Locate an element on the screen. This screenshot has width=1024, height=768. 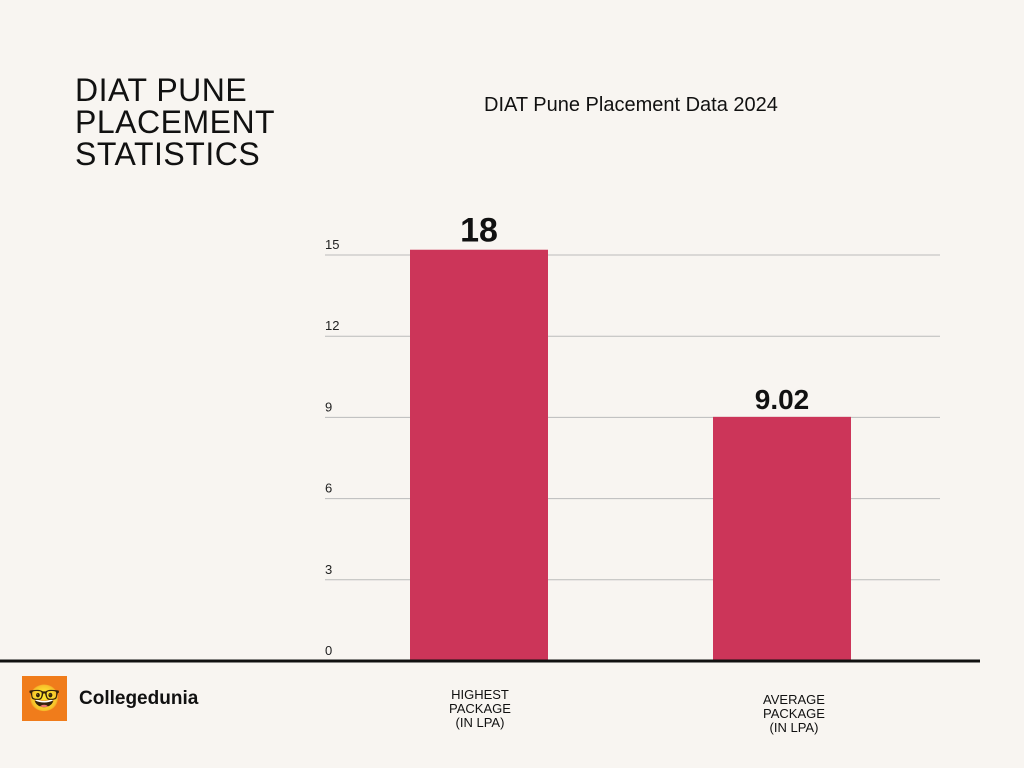
y-tick-label: 12 is located at coordinates (332, 325).